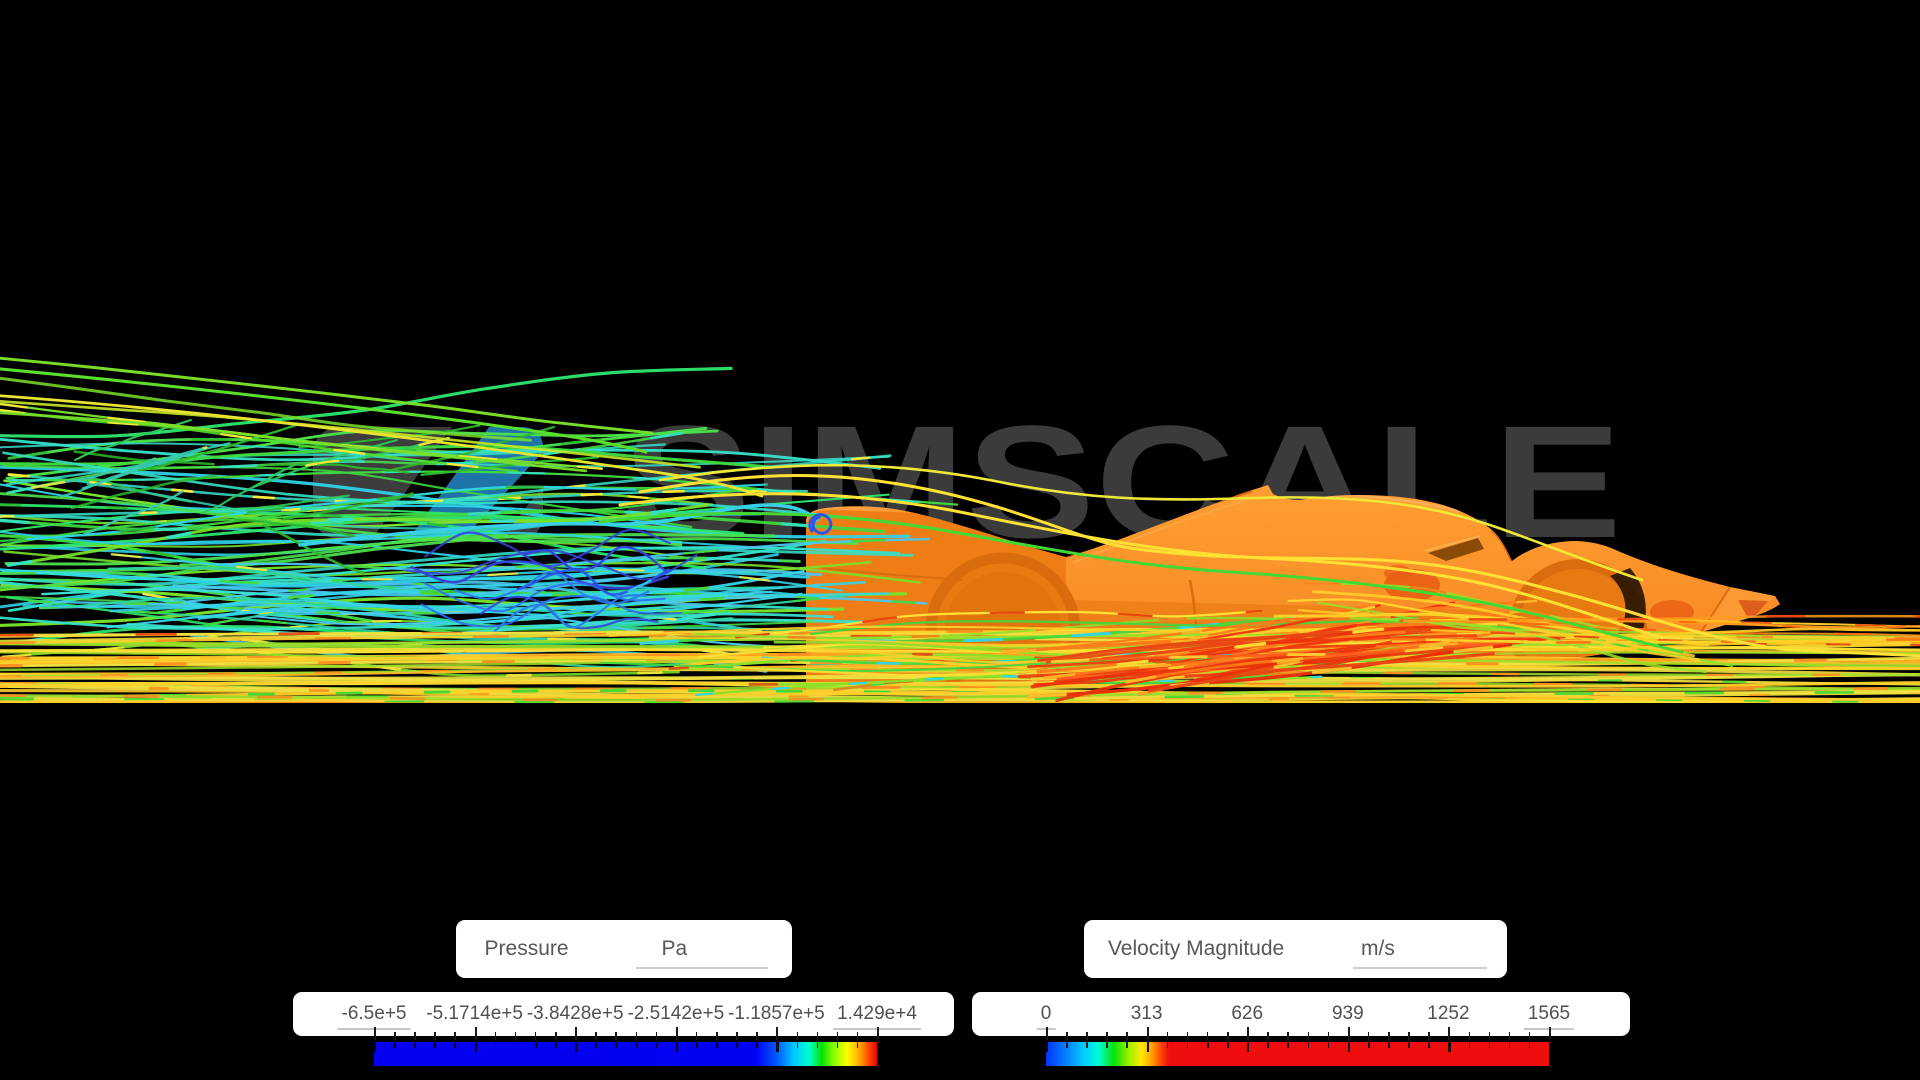 The image size is (1920, 1080). I want to click on pressure-colorbar, so click(627, 1054).